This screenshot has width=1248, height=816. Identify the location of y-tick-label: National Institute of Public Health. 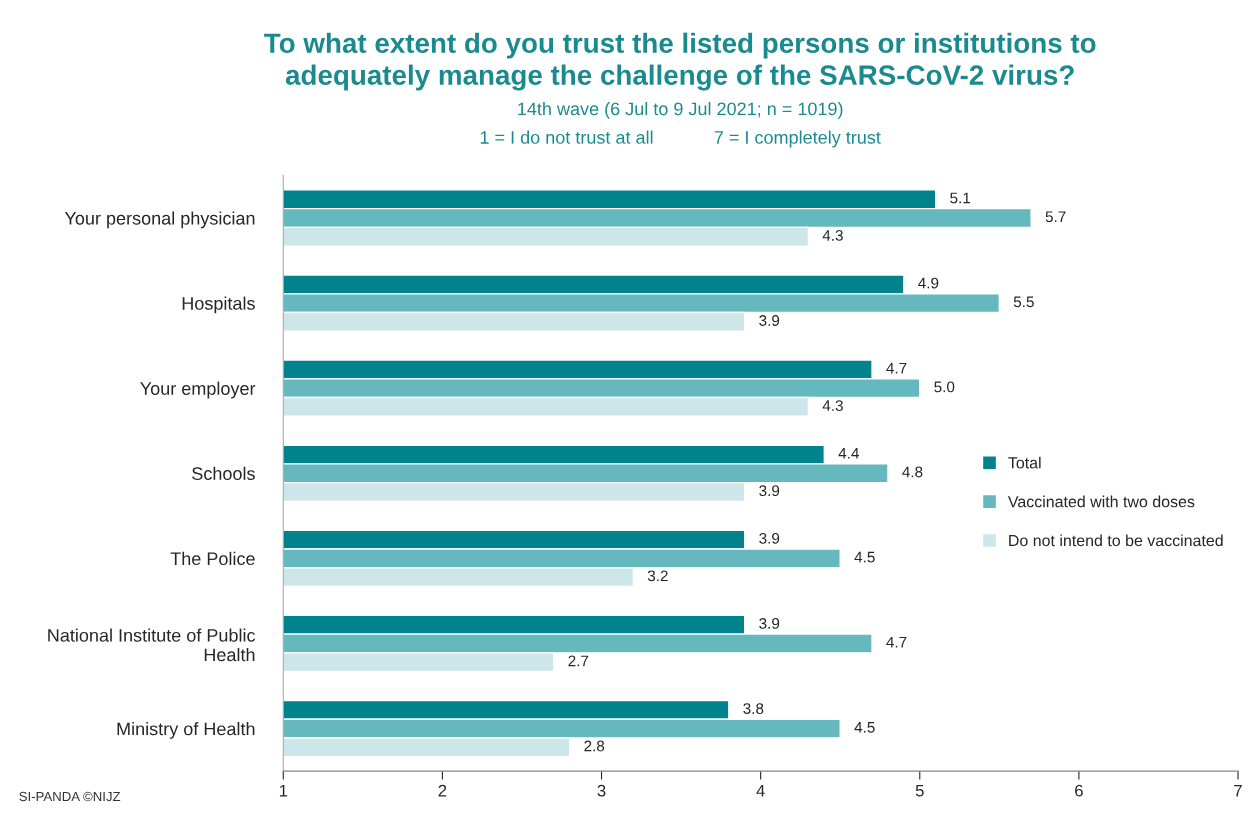
(152, 645).